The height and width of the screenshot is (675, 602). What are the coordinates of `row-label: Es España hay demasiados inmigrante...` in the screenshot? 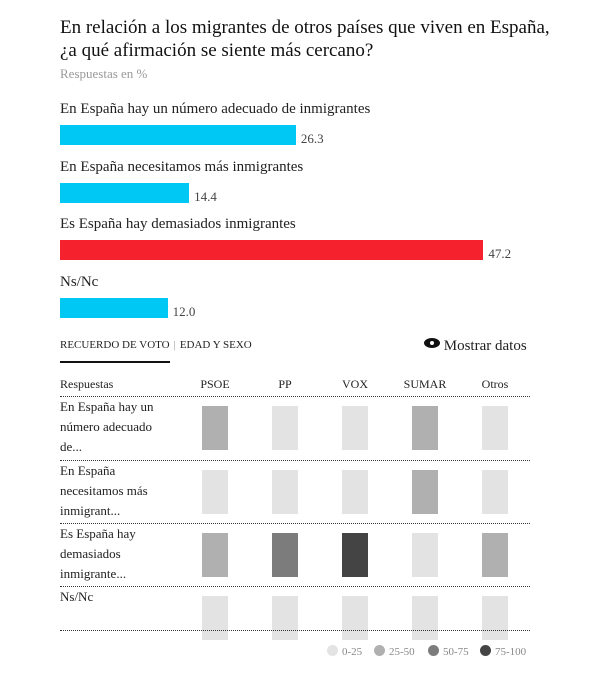 It's located at (98, 553).